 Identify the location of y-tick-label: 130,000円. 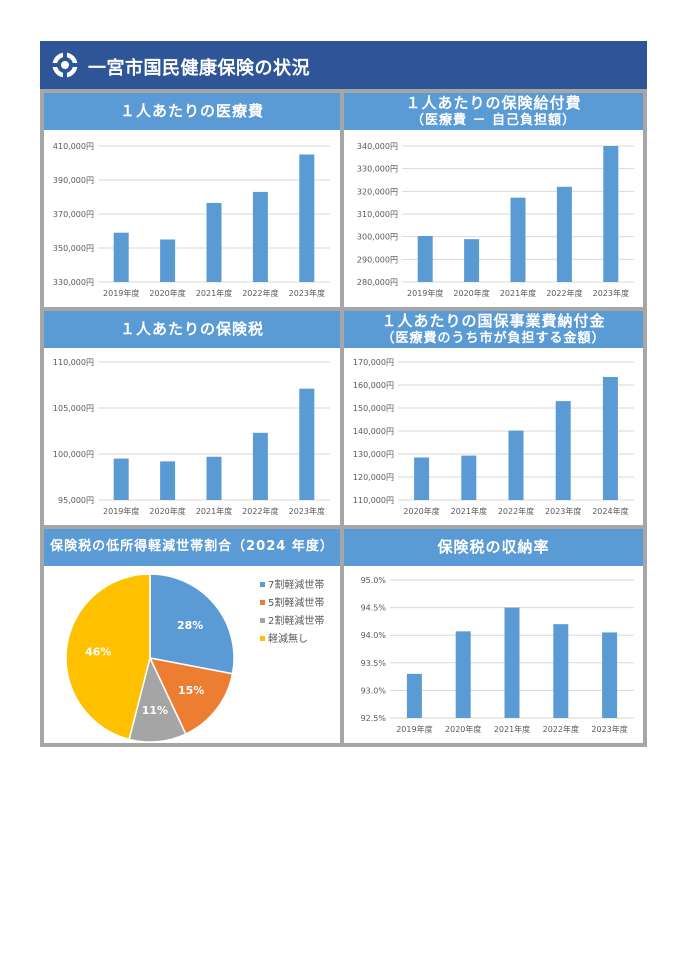
(373, 454).